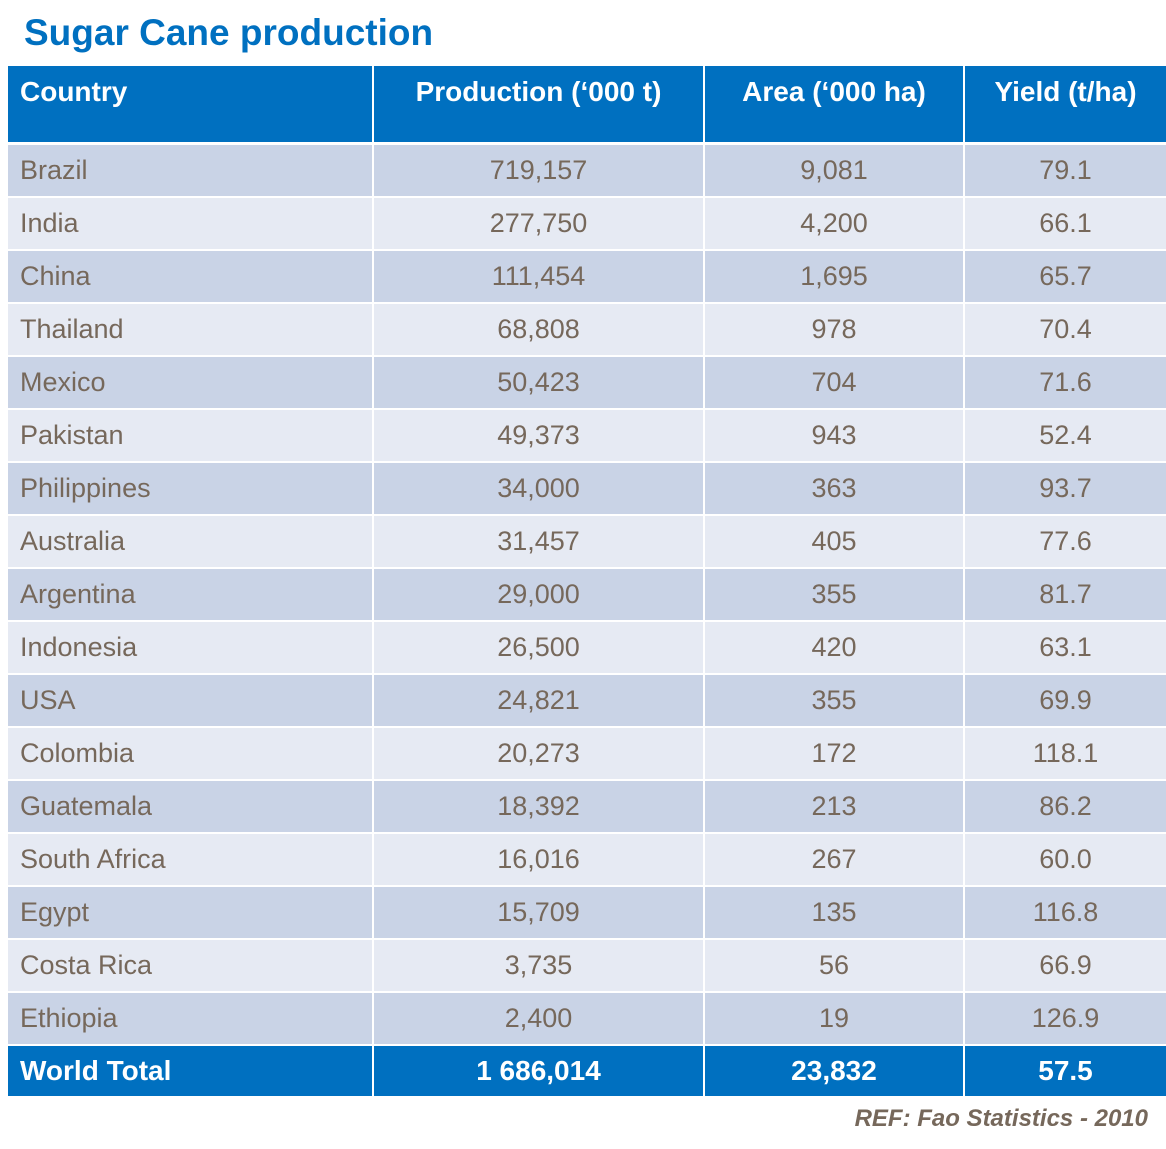  I want to click on table-row: Indonesia 26,500 420 63.1, so click(587, 647).